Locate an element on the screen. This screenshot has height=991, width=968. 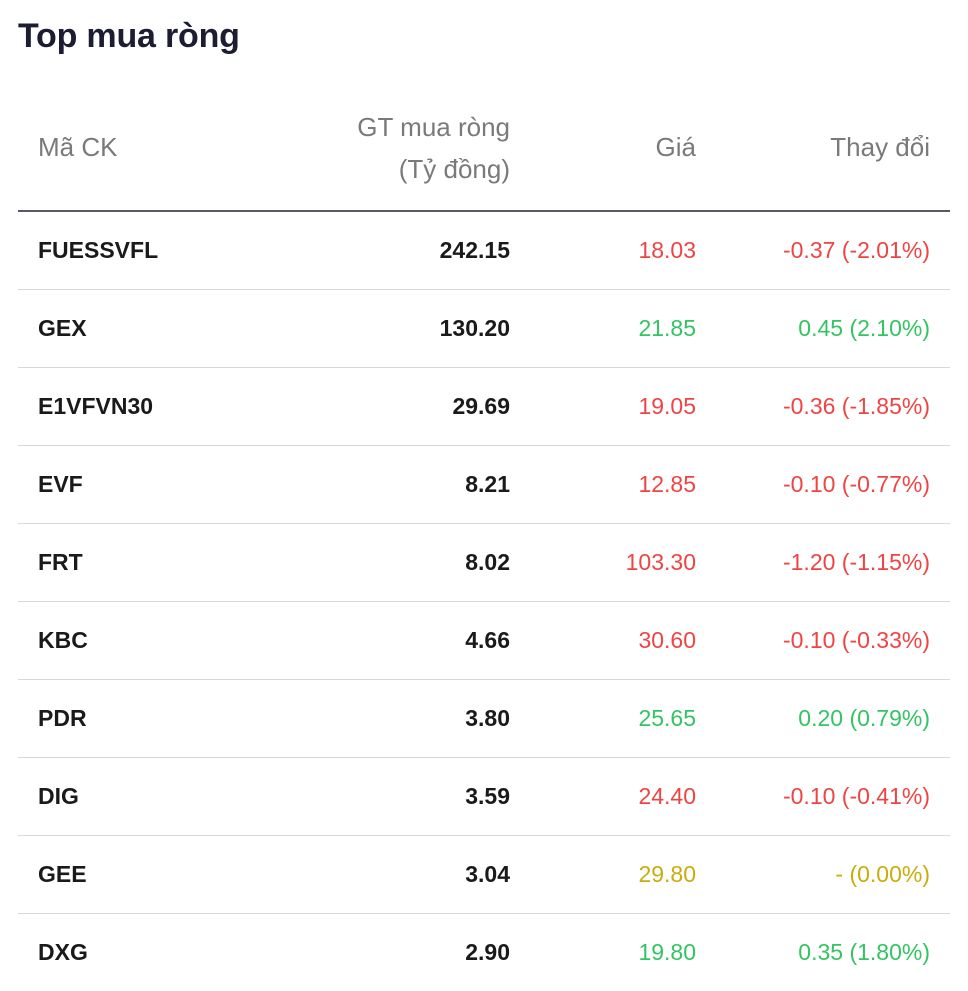
column-header-net-buy-value-line1: GT mua ròng is located at coordinates (433, 127).